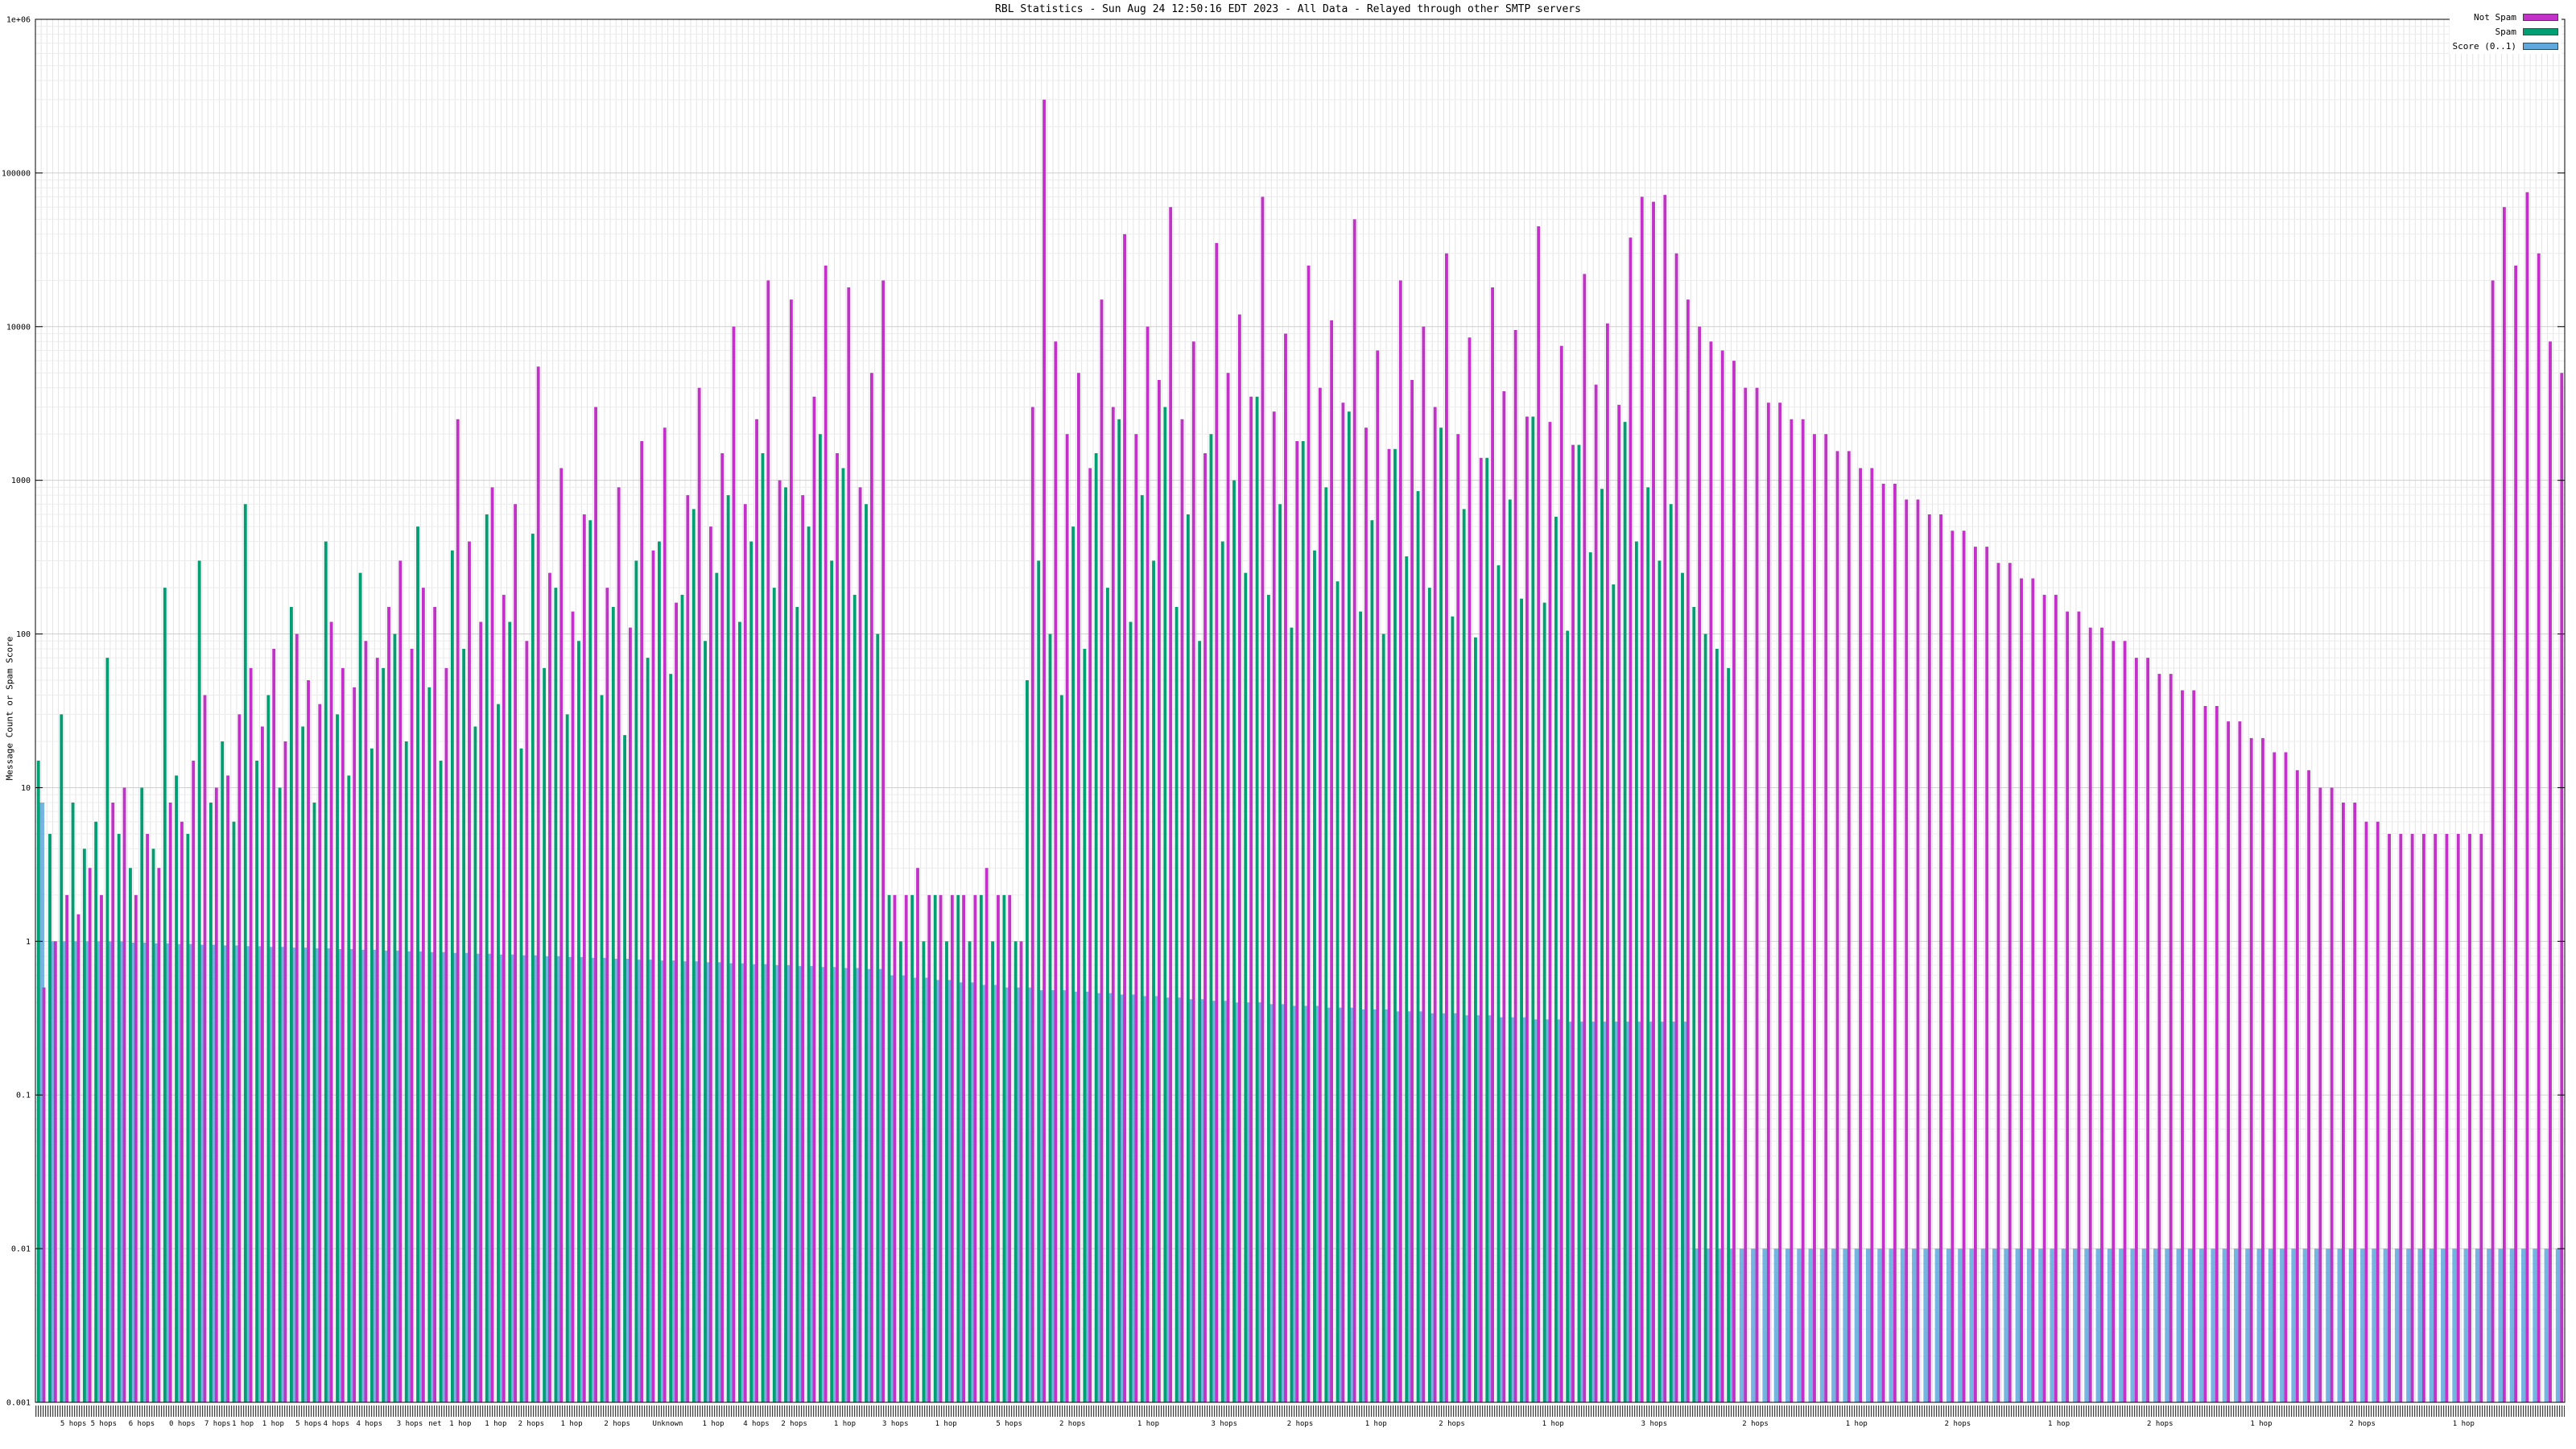 The height and width of the screenshot is (1449, 2576). What do you see at coordinates (141, 1424) in the screenshot?
I see `x-group-label: 6 hops` at bounding box center [141, 1424].